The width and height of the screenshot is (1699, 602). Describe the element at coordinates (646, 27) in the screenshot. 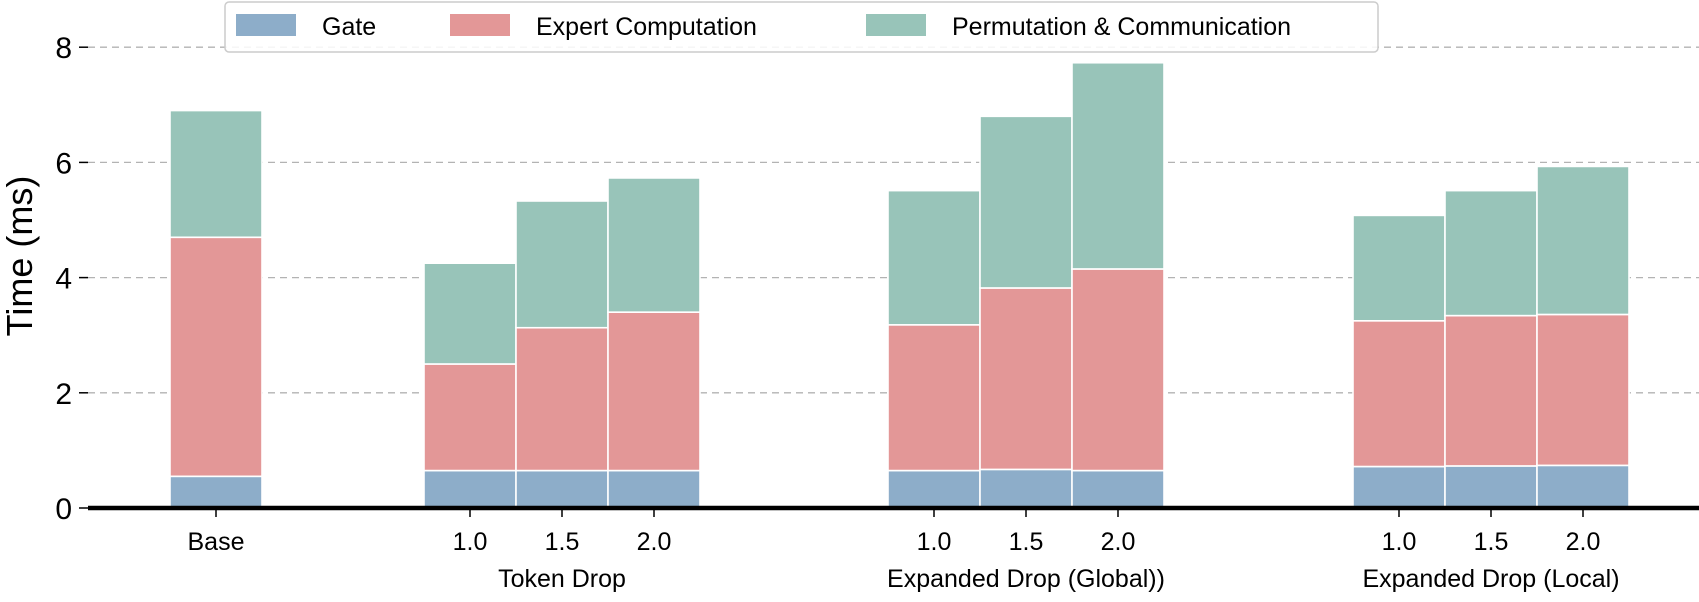

I see `legend-label: Expert Computation` at that location.